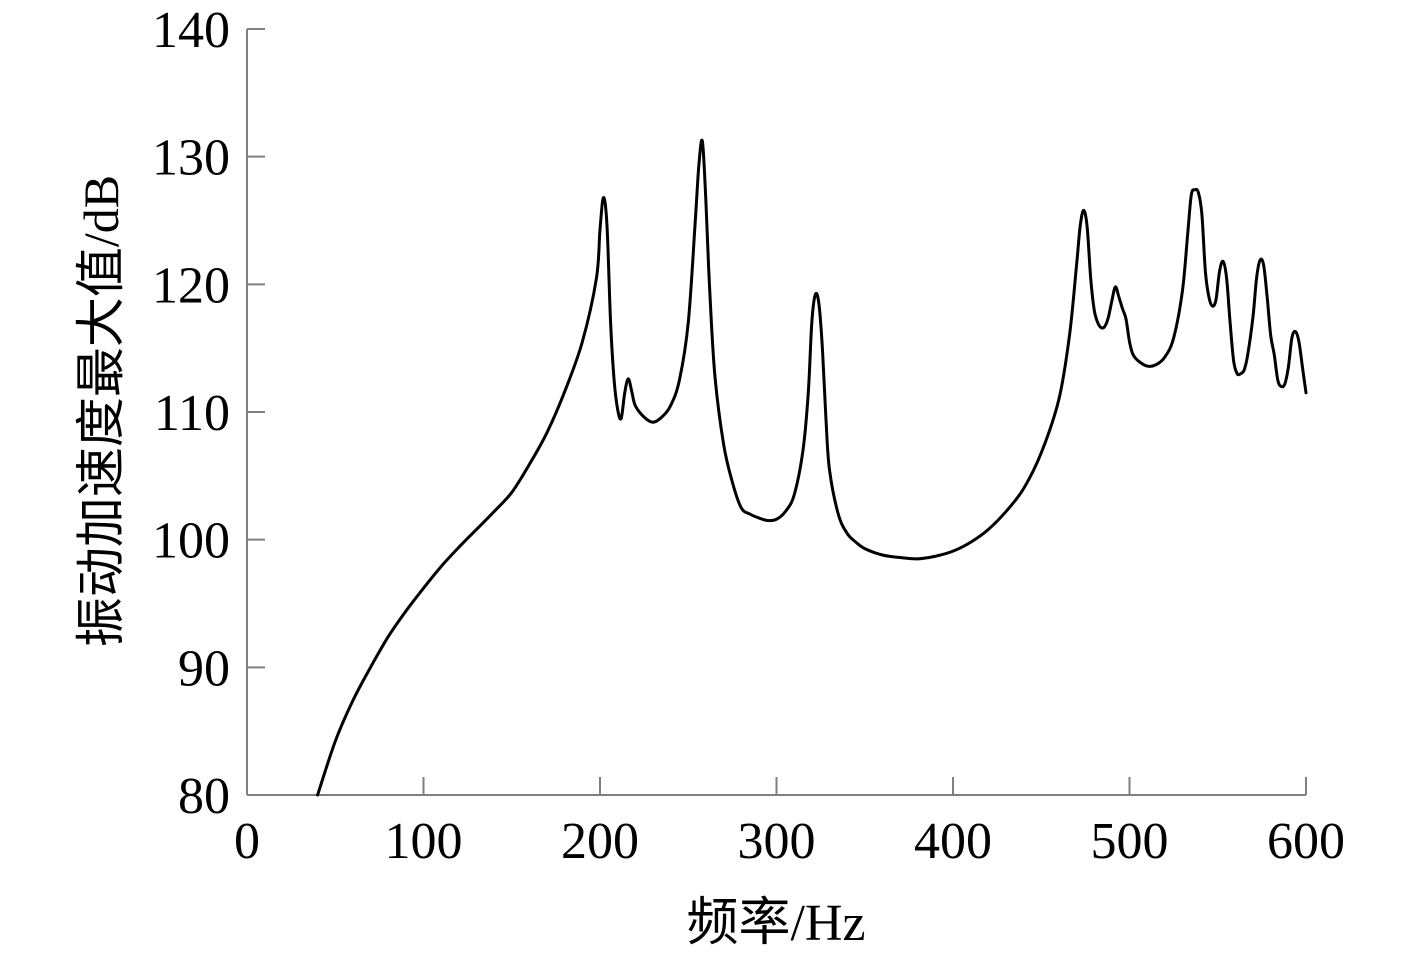 The height and width of the screenshot is (963, 1417). What do you see at coordinates (247, 841) in the screenshot?
I see `x-tick-label: 0` at bounding box center [247, 841].